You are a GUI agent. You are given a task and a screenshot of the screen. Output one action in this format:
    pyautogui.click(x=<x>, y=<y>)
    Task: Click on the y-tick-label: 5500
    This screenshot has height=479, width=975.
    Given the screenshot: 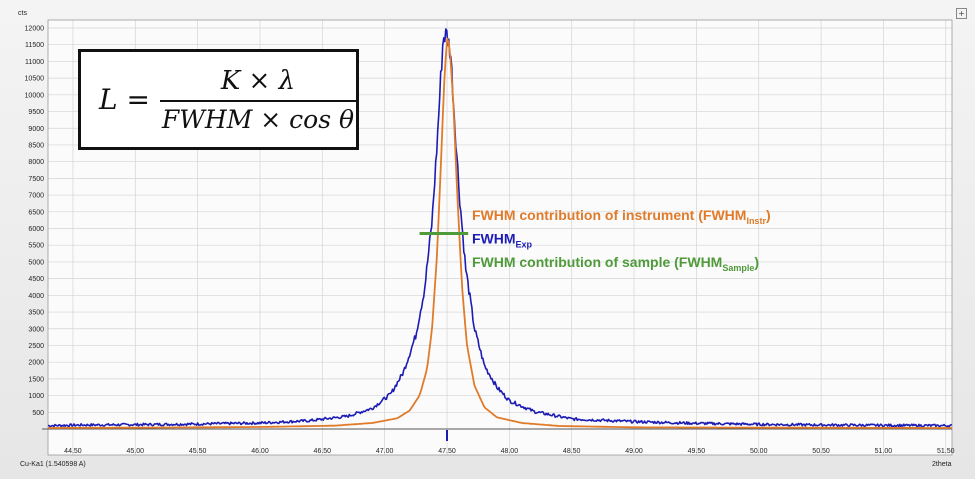 What is the action you would take?
    pyautogui.click(x=36, y=246)
    